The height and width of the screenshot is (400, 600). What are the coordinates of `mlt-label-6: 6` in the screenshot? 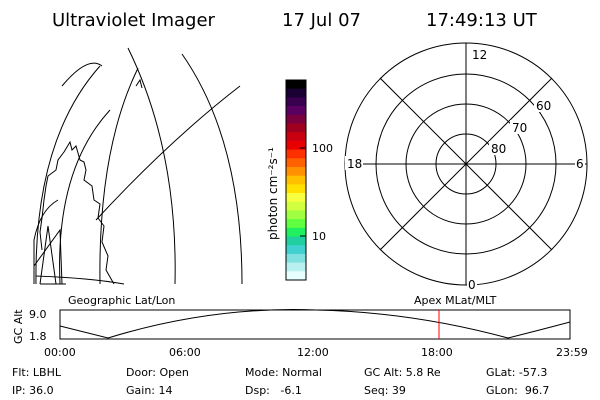 It's located at (580, 164).